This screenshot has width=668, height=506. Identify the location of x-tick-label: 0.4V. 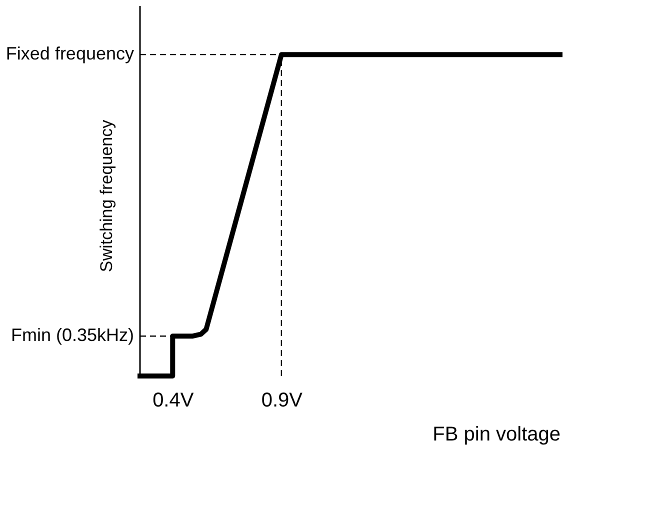
(173, 401).